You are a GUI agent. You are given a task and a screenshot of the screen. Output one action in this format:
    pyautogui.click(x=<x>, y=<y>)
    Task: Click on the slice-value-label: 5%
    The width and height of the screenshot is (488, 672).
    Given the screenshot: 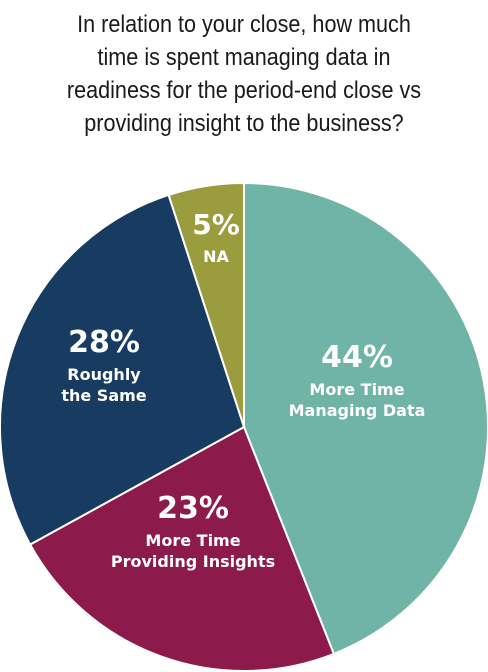 What is the action you would take?
    pyautogui.click(x=216, y=224)
    